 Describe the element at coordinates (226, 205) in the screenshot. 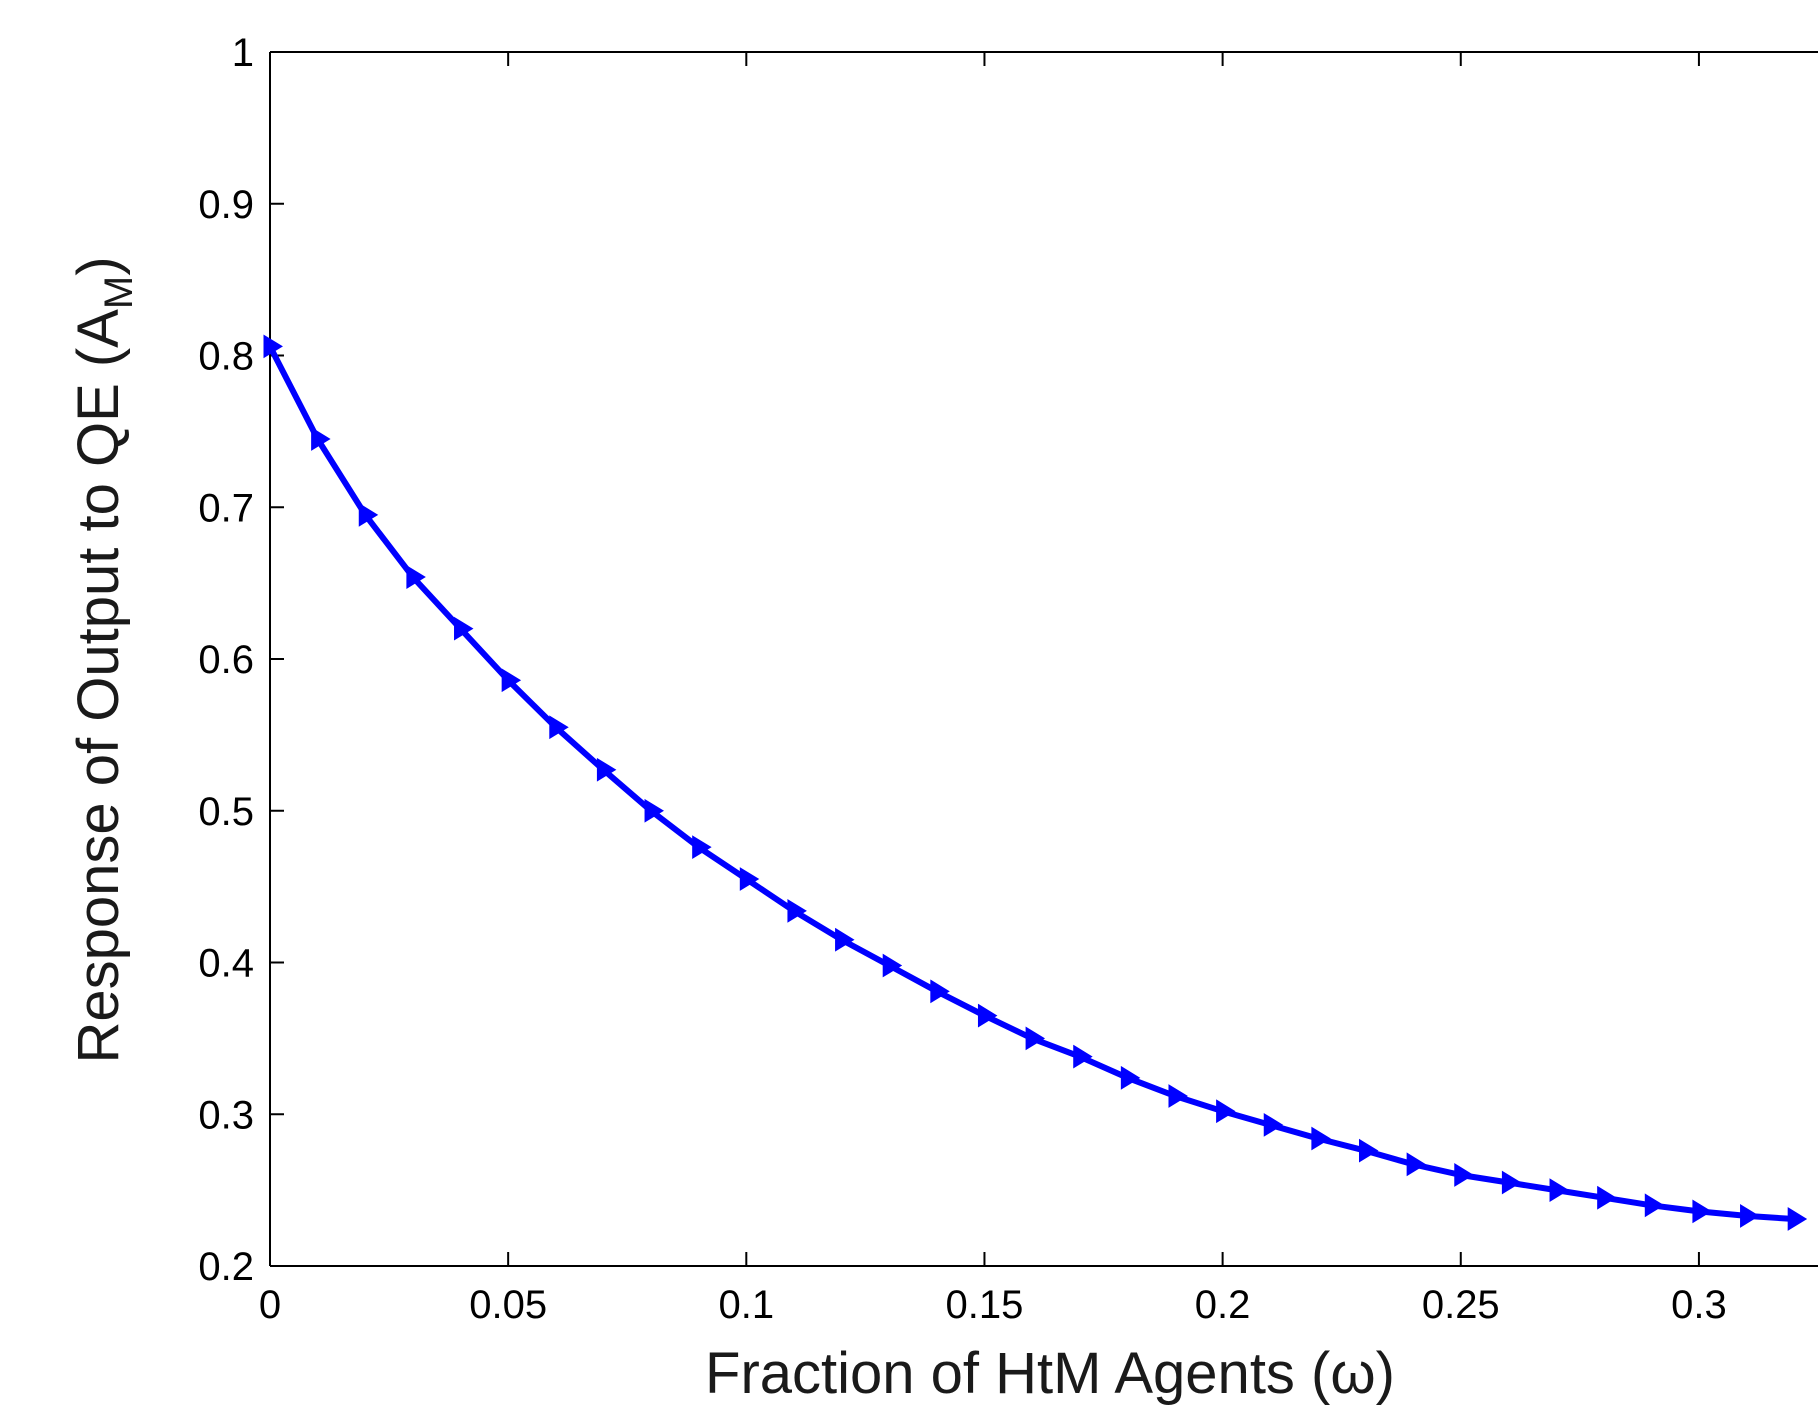

I see `y-tick-label: 0.9` at that location.